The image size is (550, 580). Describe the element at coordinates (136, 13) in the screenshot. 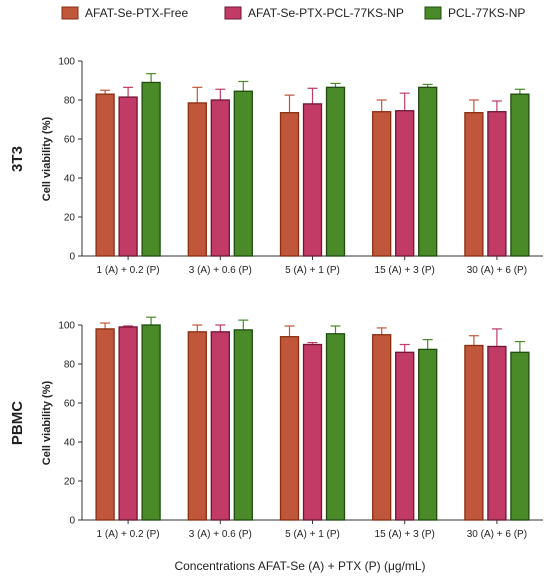

I see `legend-label-free: AFAT-Se-PTX-Free` at that location.